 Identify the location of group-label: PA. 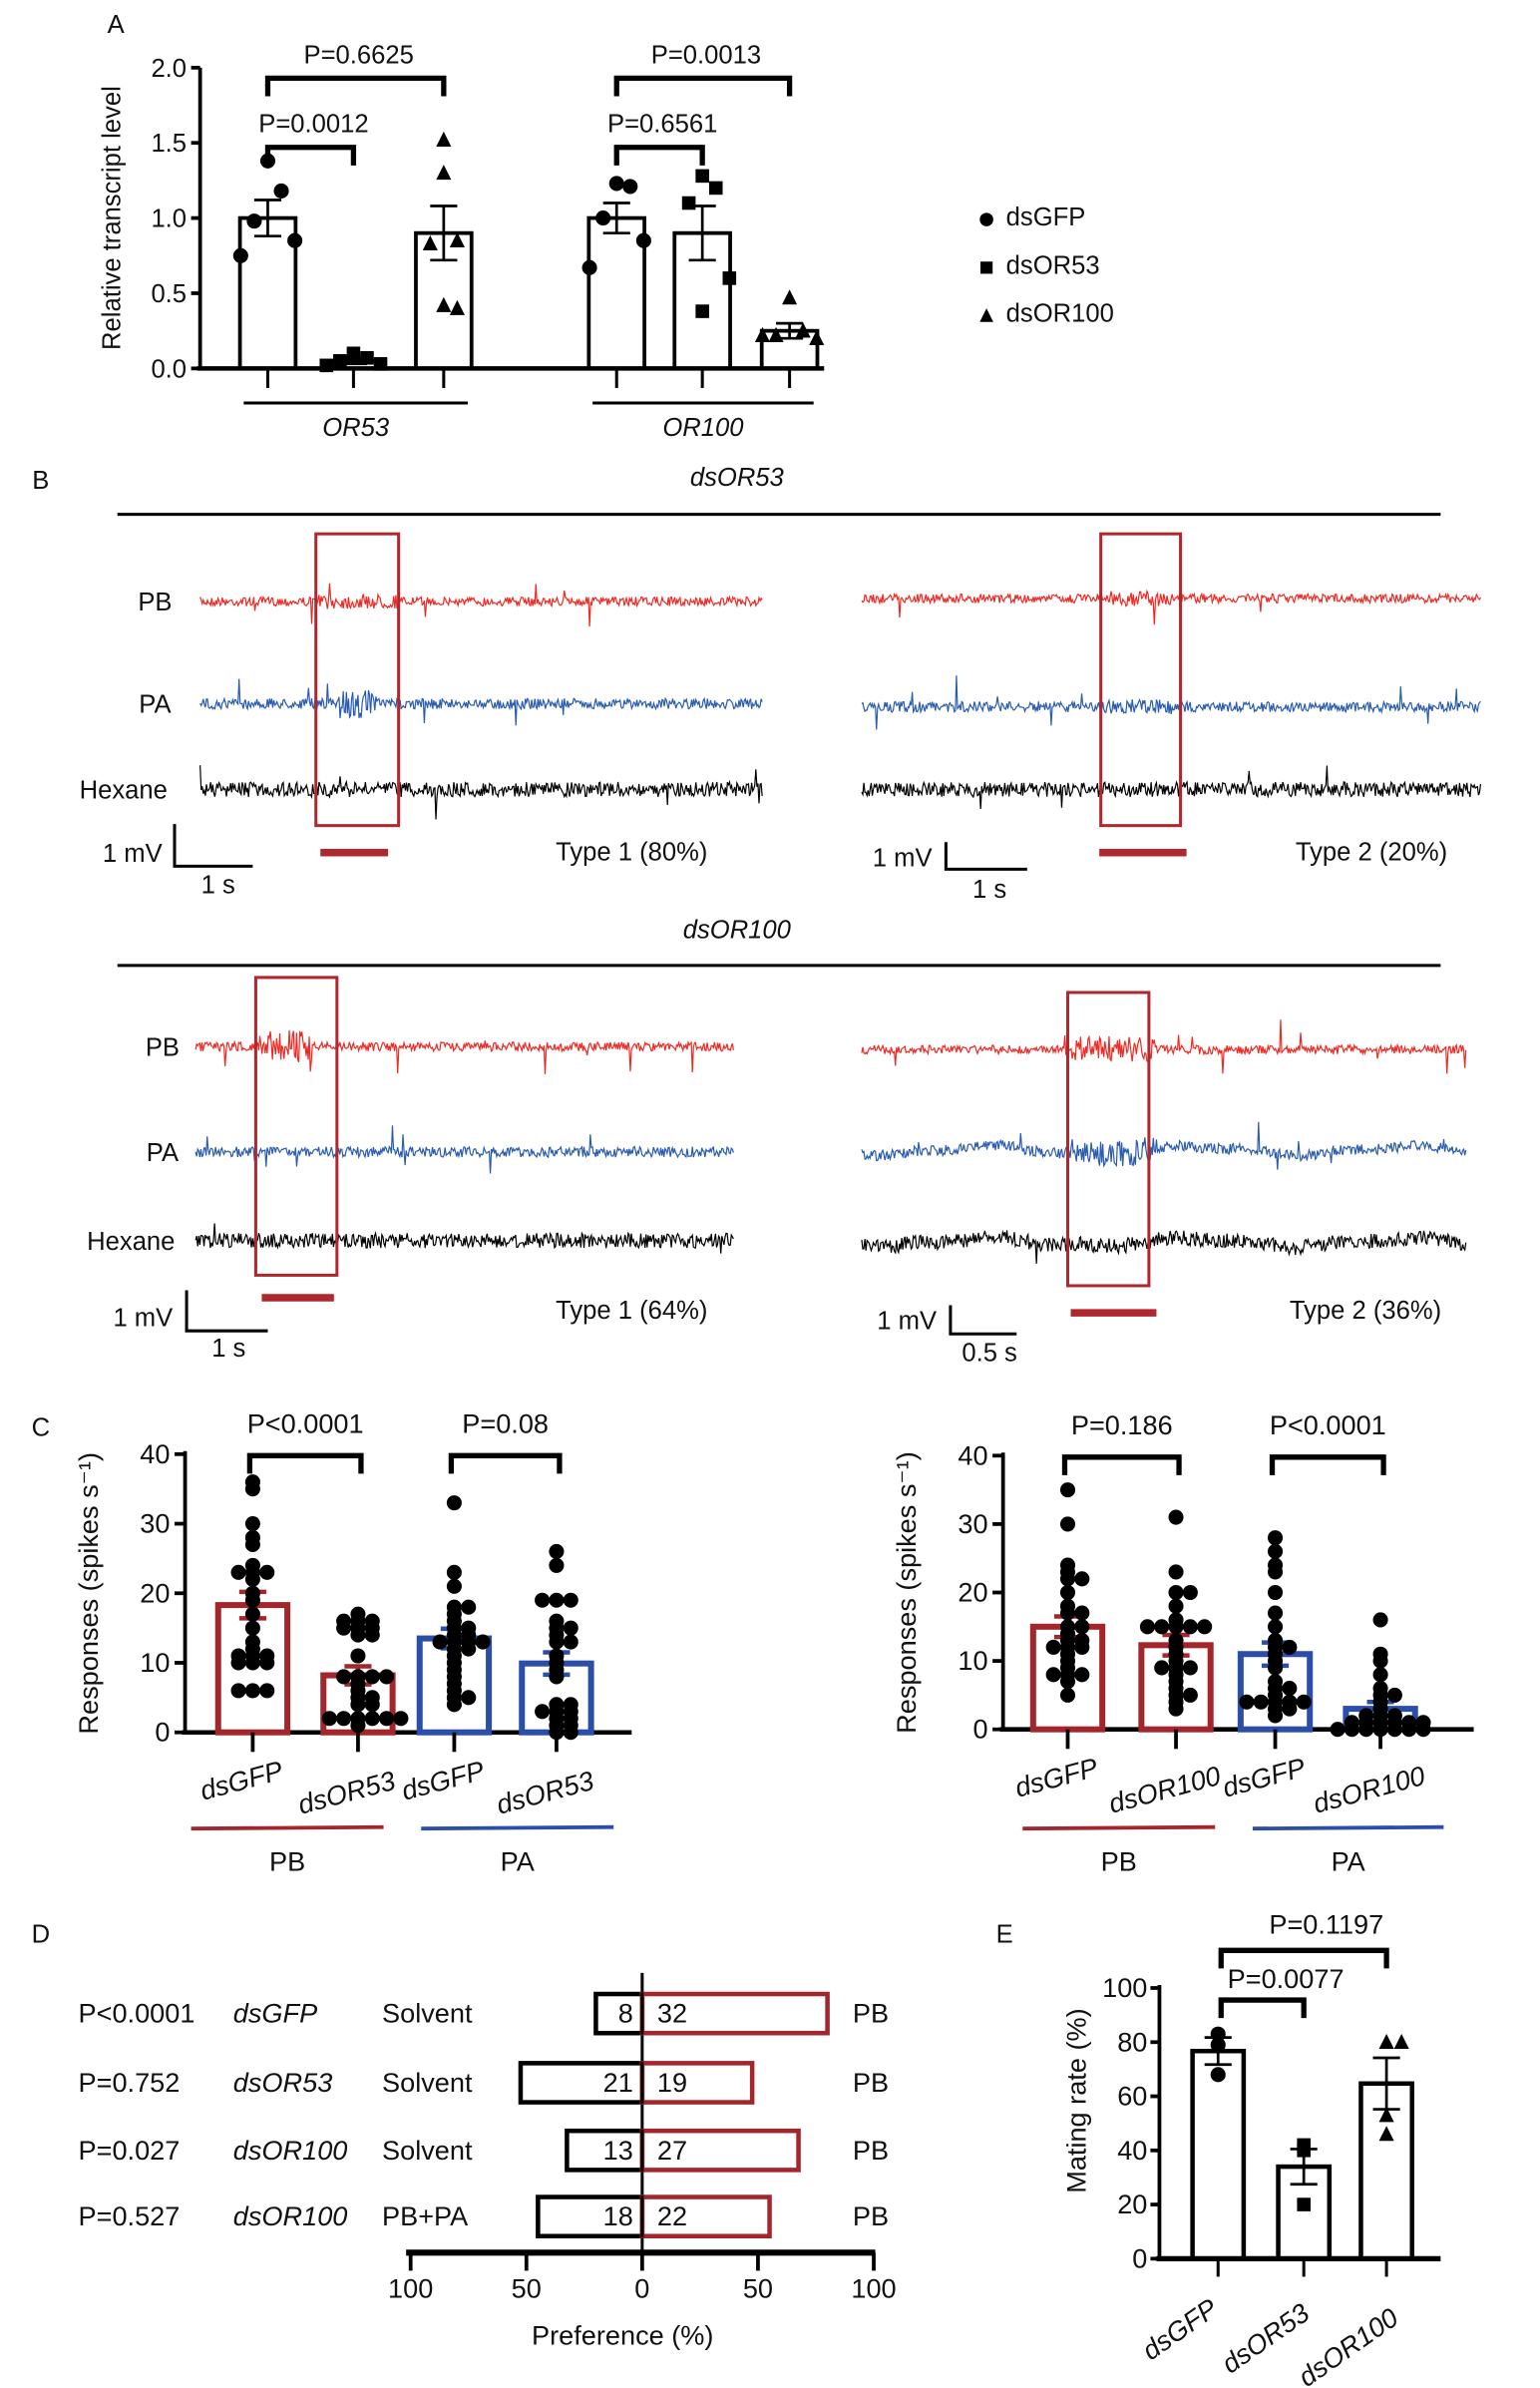
(1349, 1860).